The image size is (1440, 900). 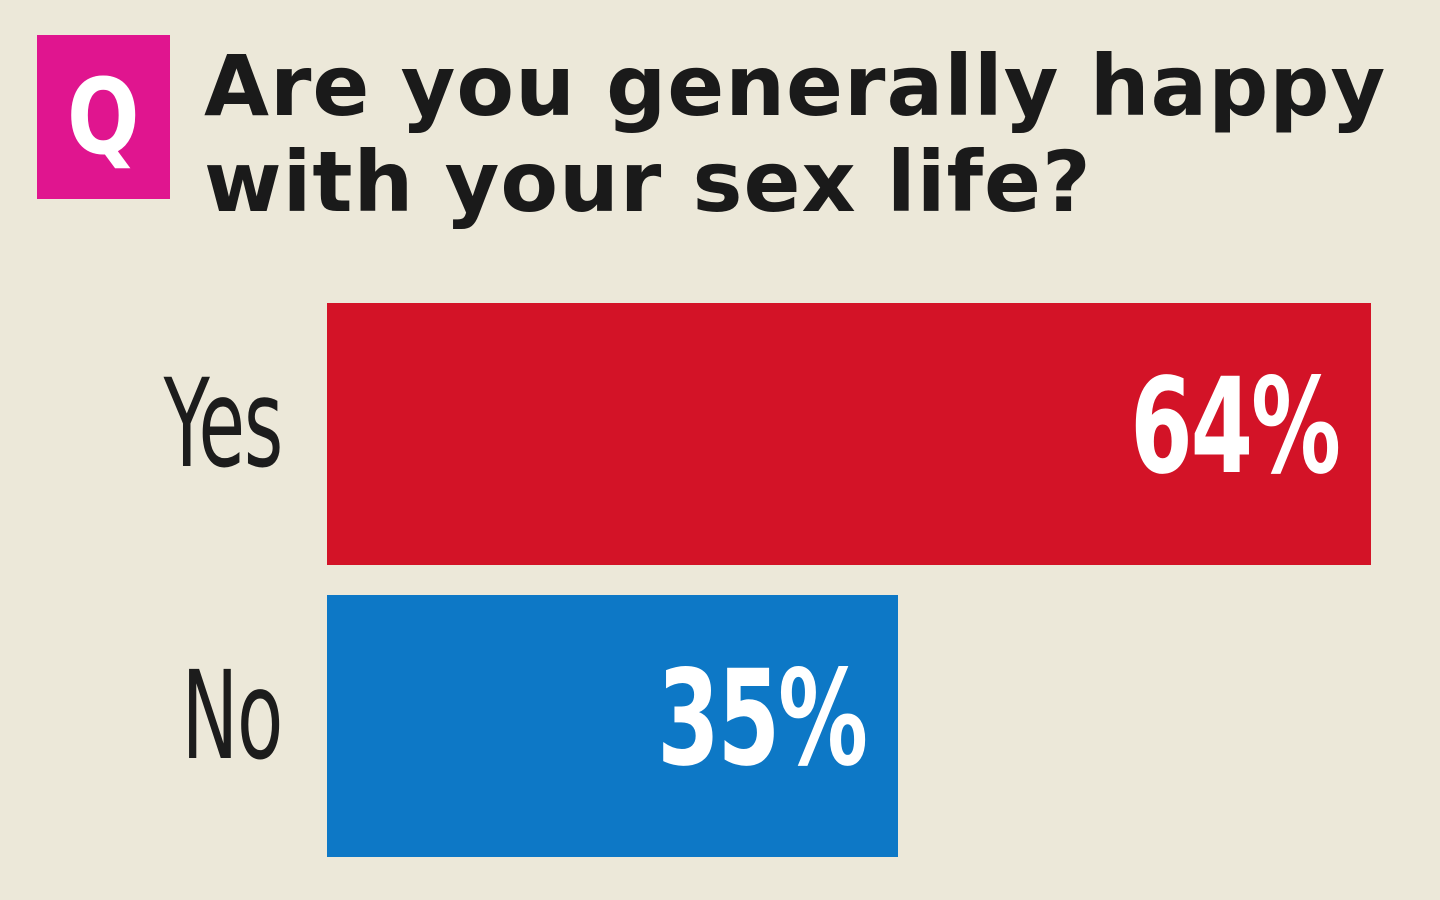 I want to click on question-badge-letter: Q, so click(x=103, y=117).